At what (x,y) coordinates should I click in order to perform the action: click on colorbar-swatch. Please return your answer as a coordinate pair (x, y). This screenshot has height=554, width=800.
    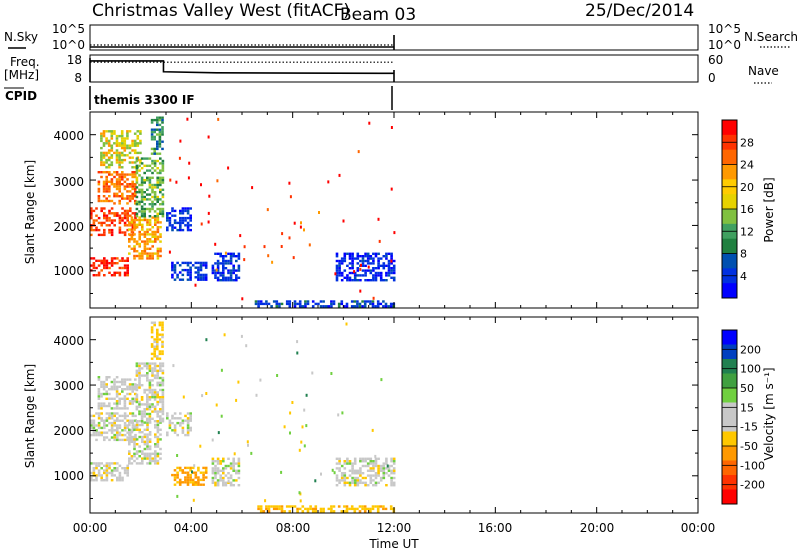
    Looking at the image, I should click on (729, 366).